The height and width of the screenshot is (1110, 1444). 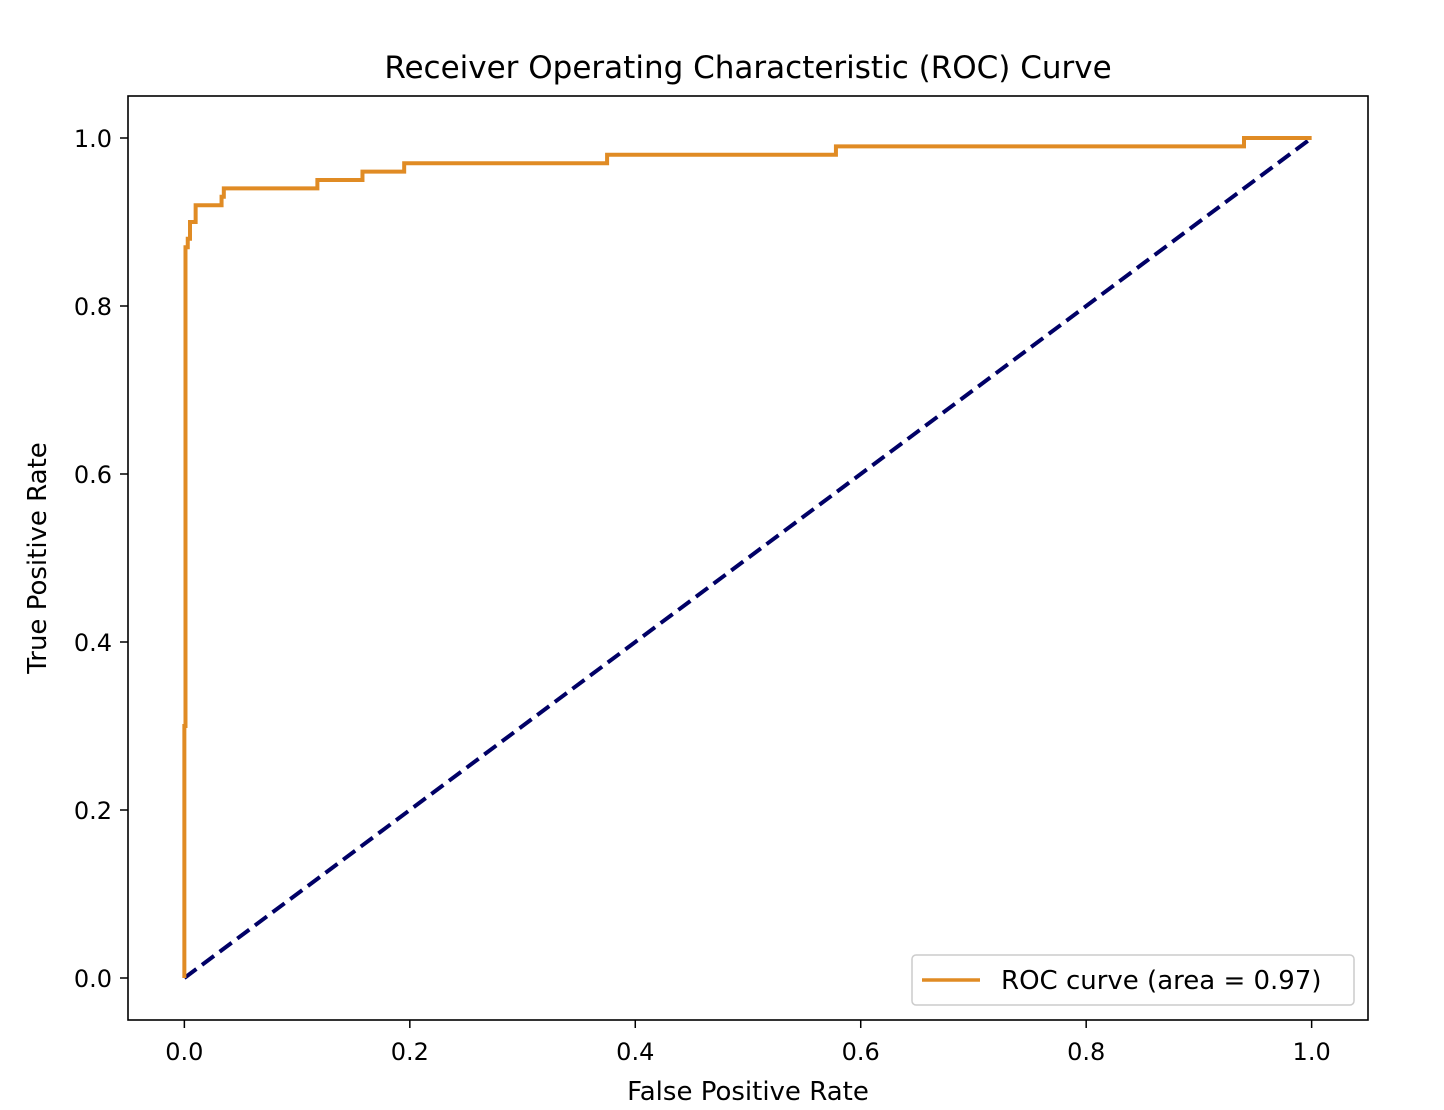 I want to click on y-tick-label: 0.2, so click(x=93, y=811).